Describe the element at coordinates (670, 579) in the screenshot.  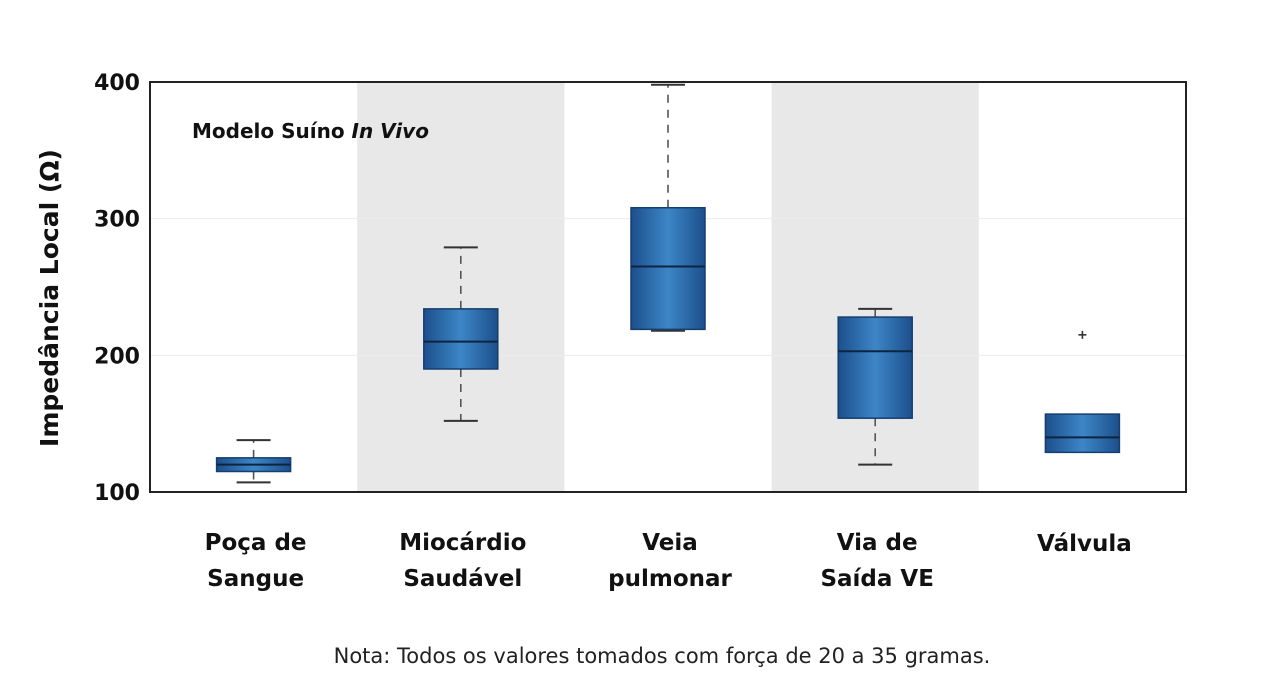
I see `category-label-line: pulmonar` at that location.